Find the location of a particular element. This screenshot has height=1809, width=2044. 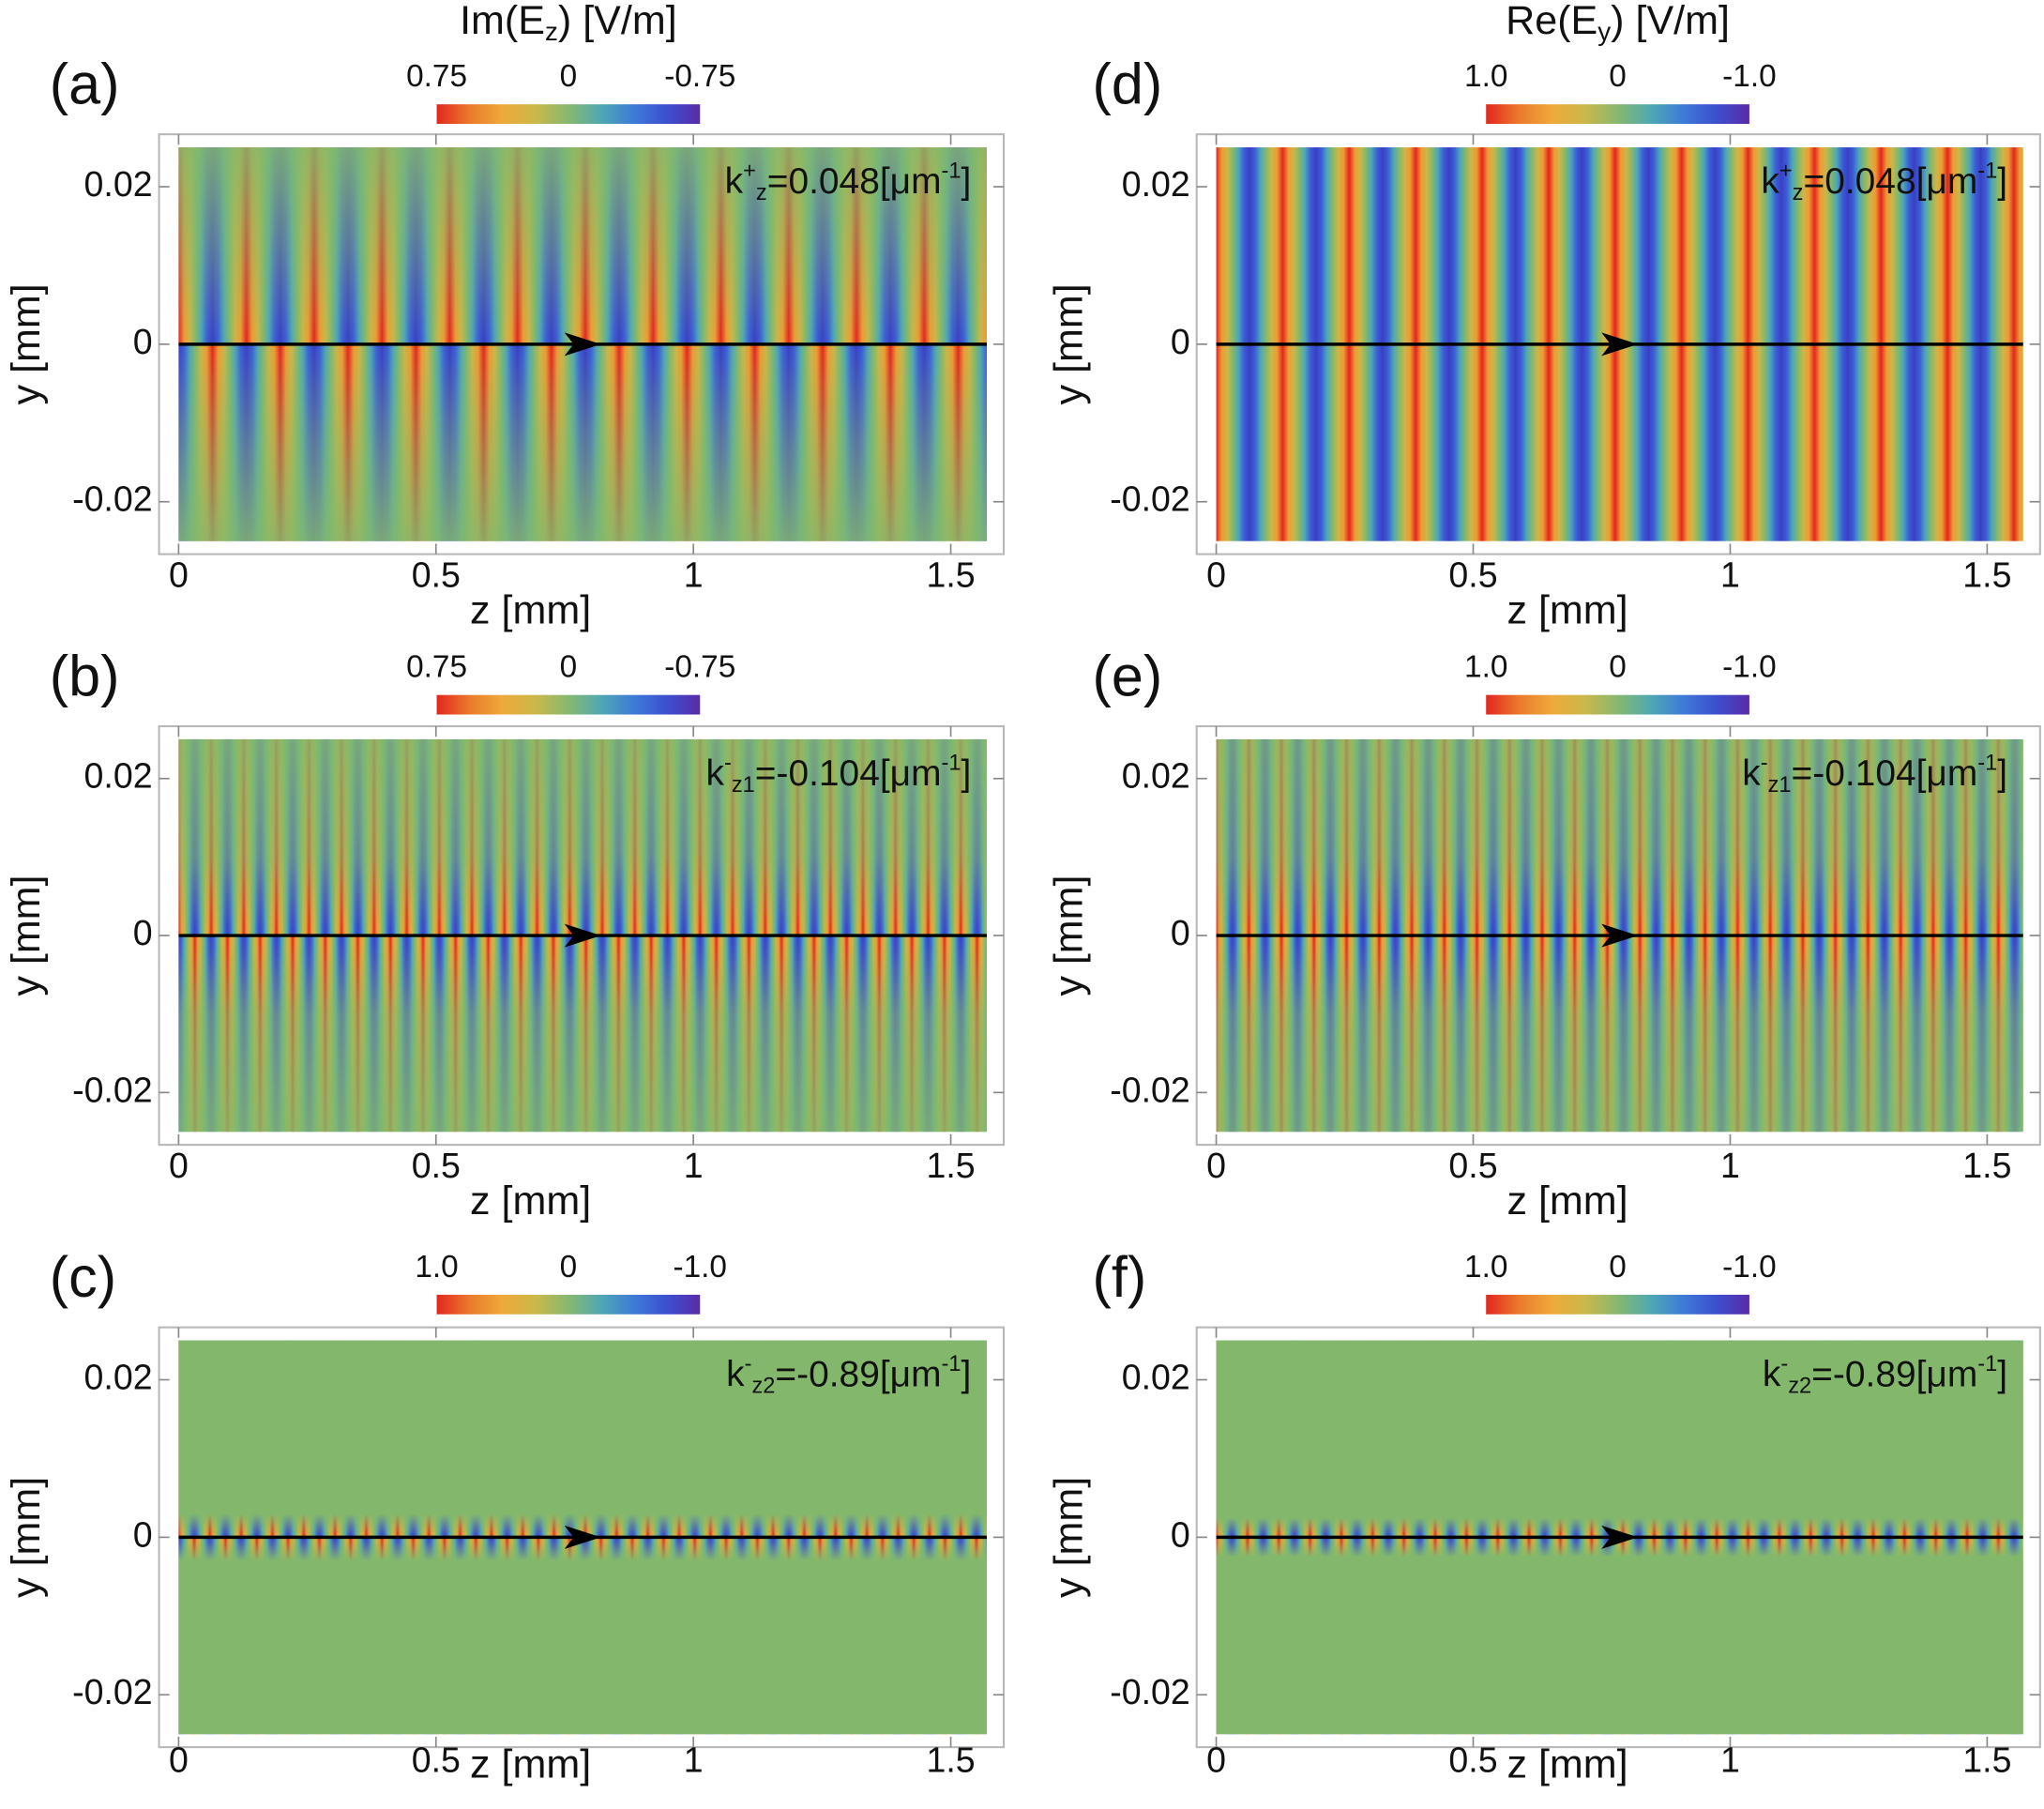

ann-sub: z1 is located at coordinates (743, 786).